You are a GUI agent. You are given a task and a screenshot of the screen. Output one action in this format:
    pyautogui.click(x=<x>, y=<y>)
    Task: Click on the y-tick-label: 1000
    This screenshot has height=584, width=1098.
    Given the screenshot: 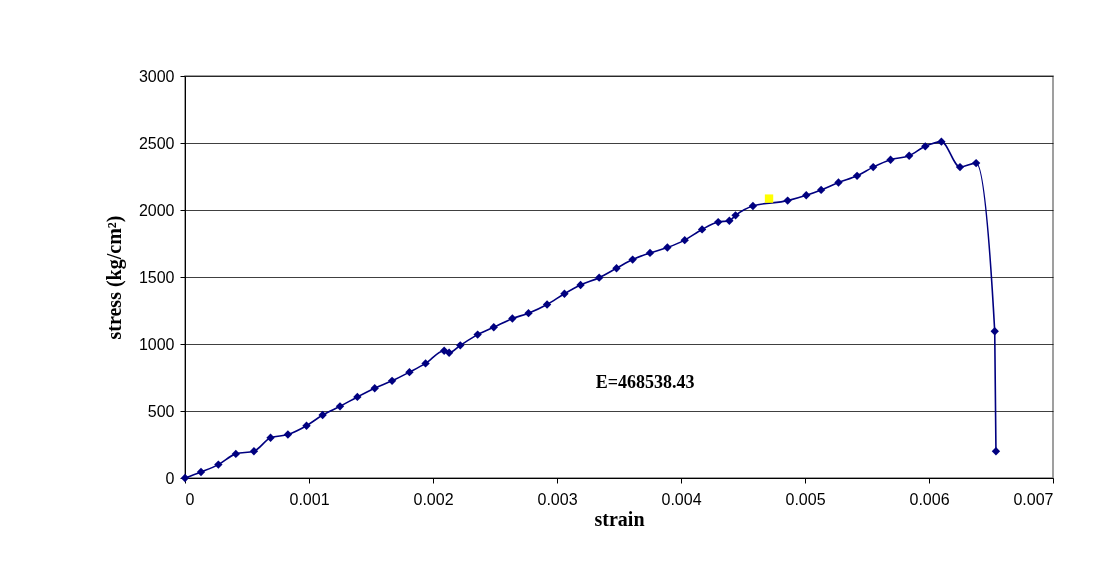 What is the action you would take?
    pyautogui.click(x=156, y=344)
    